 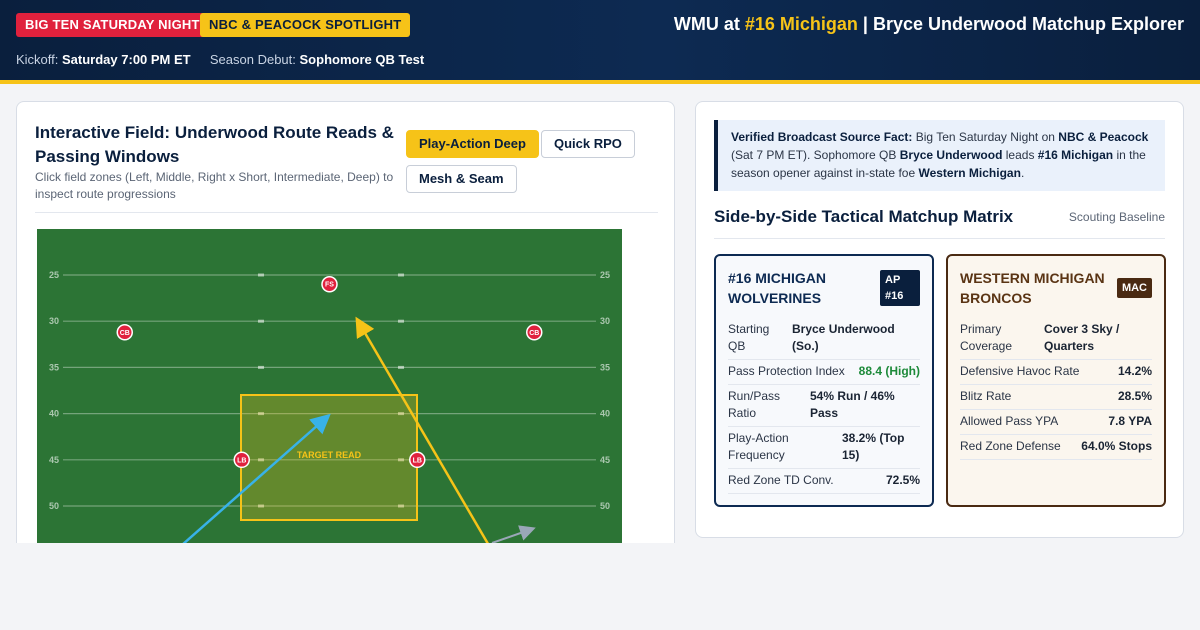 What do you see at coordinates (362, 59) in the screenshot?
I see `debut-value: Sophomore QB Test` at bounding box center [362, 59].